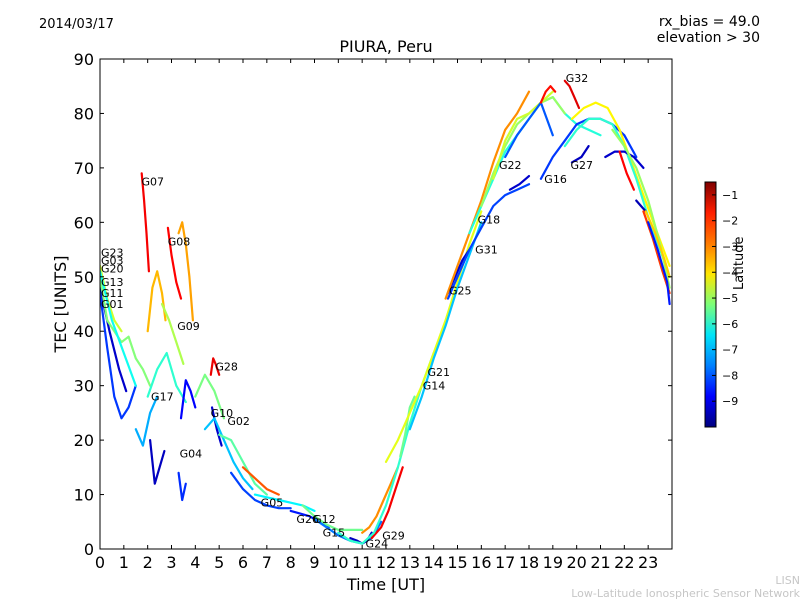 Image resolution: width=800 pixels, height=600 pixels. What do you see at coordinates (243, 562) in the screenshot?
I see `x-tick-label: 6` at bounding box center [243, 562].